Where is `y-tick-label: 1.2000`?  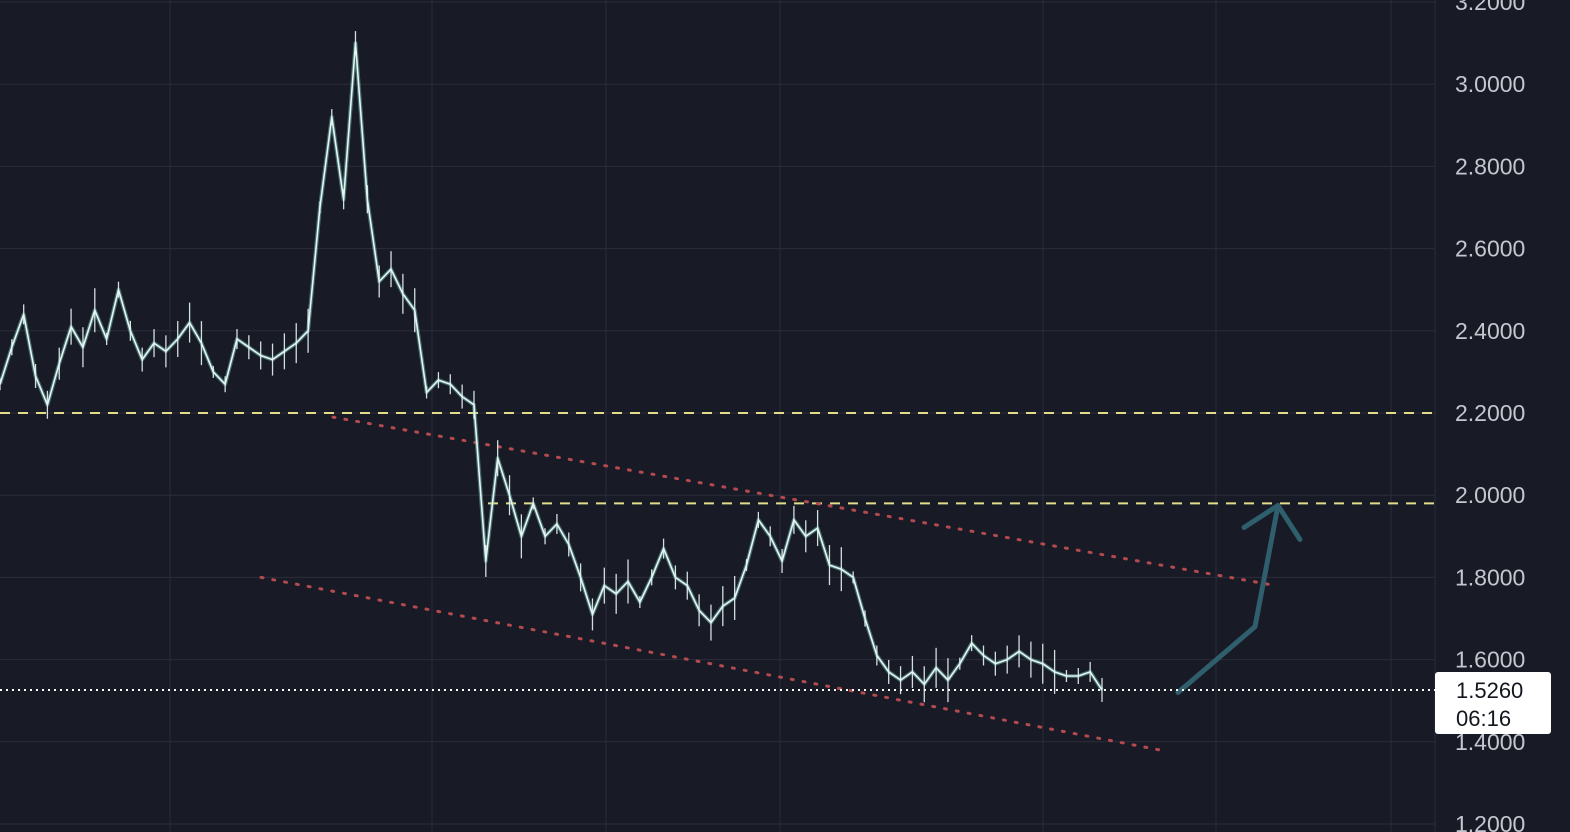 y-tick-label: 1.2000 is located at coordinates (1490, 821).